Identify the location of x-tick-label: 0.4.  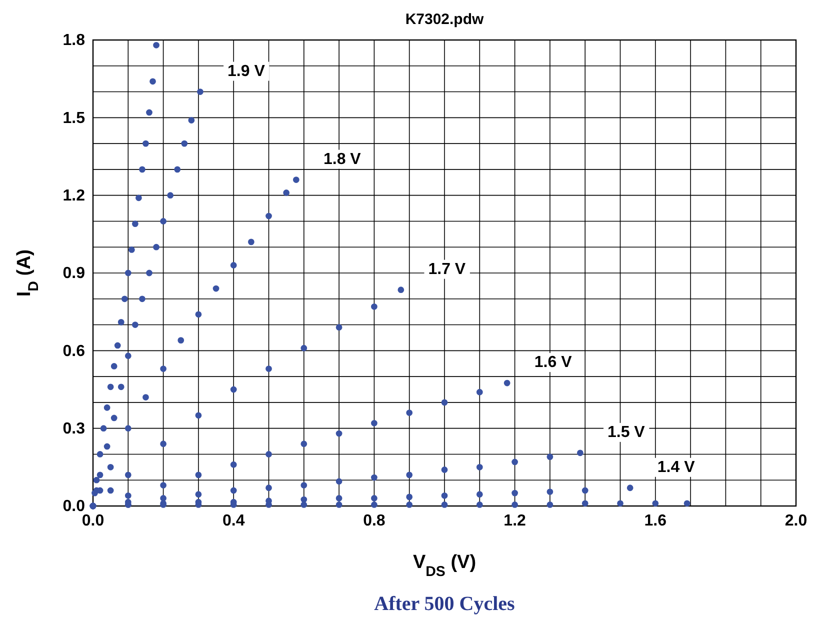
(233, 521).